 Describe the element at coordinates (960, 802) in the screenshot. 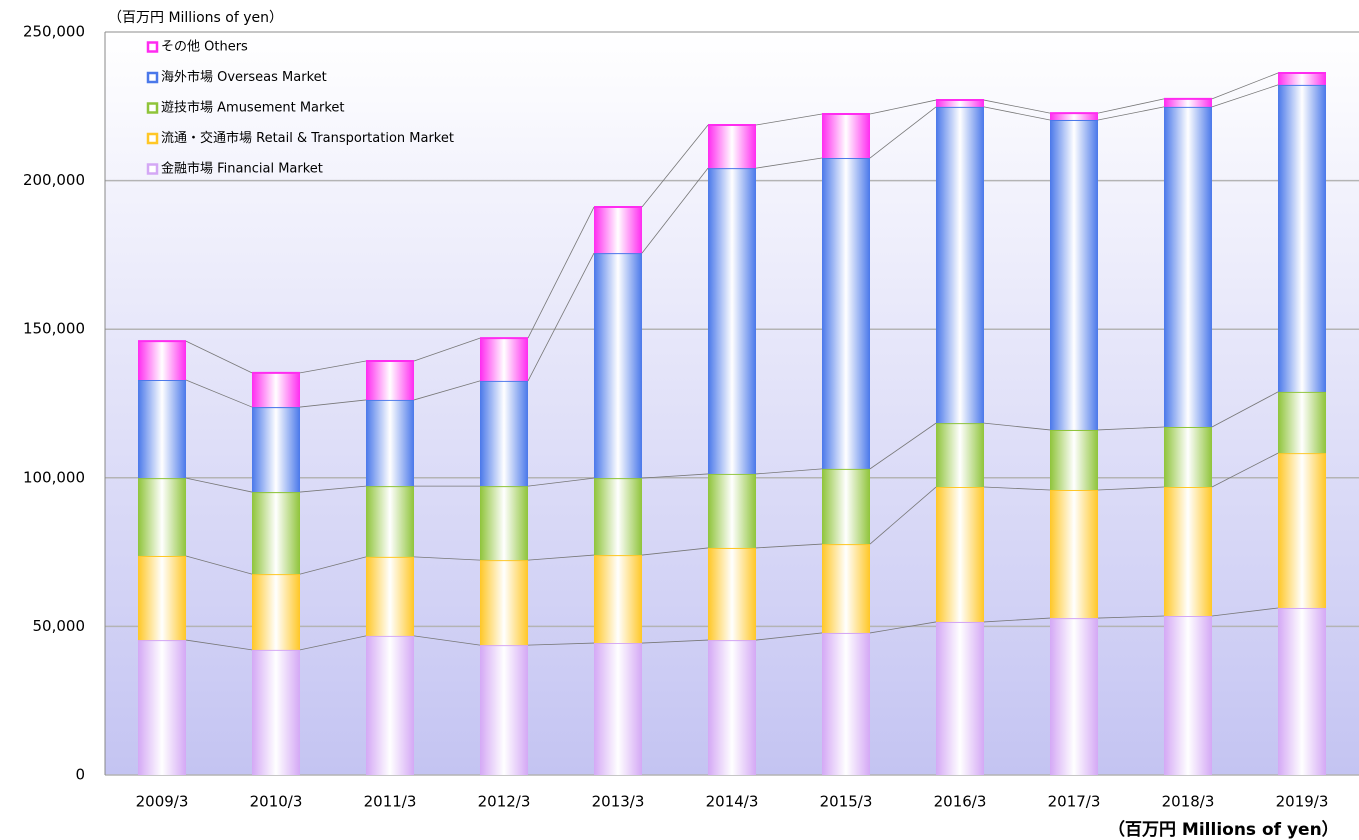

I see `x-tick-label: 2016/3` at that location.